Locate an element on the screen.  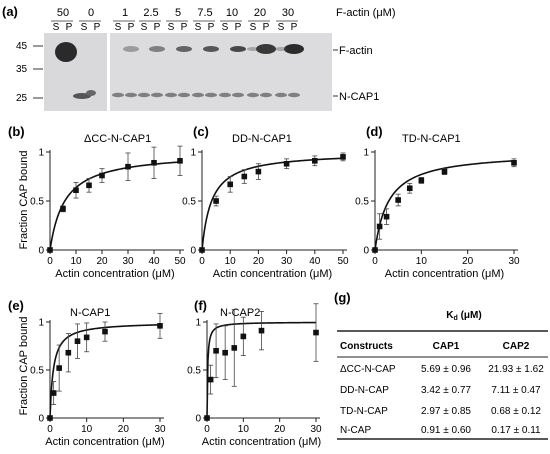
gel-conc-label: 50 is located at coordinates (63, 13).